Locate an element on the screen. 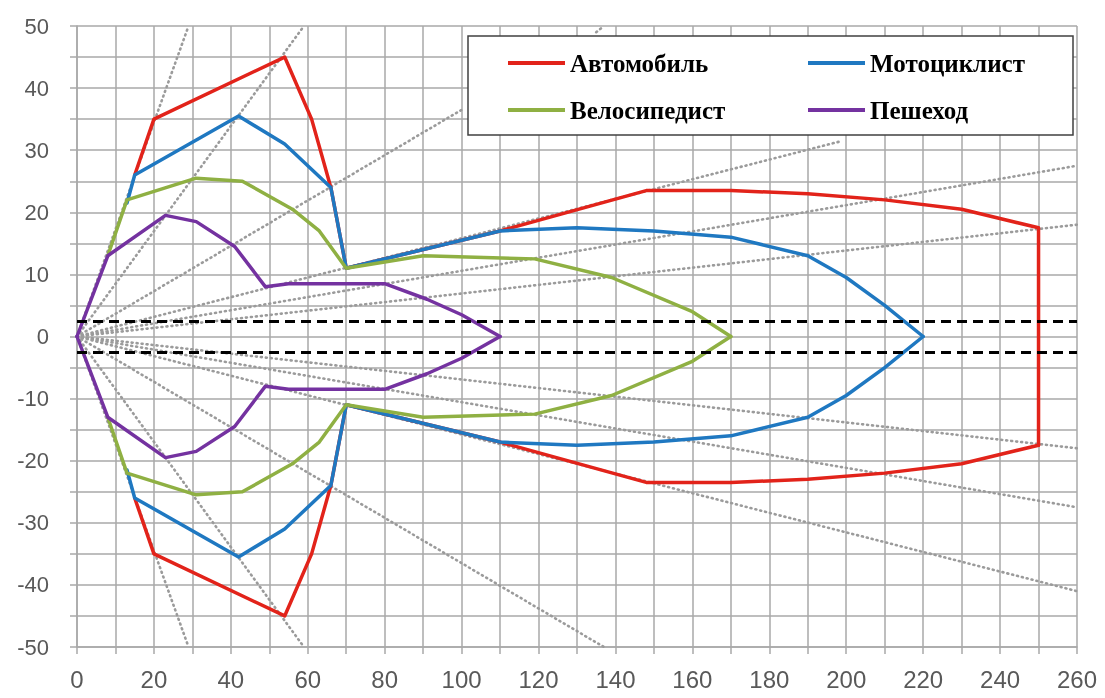 This screenshot has width=1105, height=698. x-tick-label: 140 is located at coordinates (615, 679).